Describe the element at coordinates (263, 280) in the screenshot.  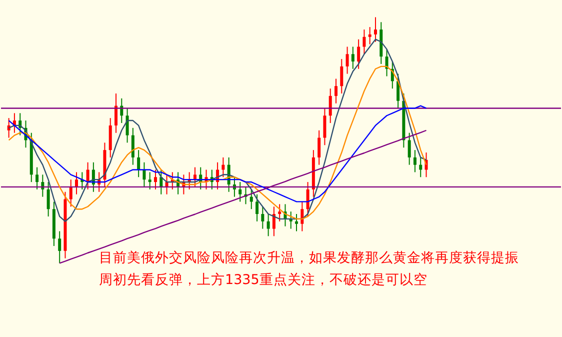
I see `text: 周初先看反弹，上方1335重点关注，不破还是可以空` at that location.